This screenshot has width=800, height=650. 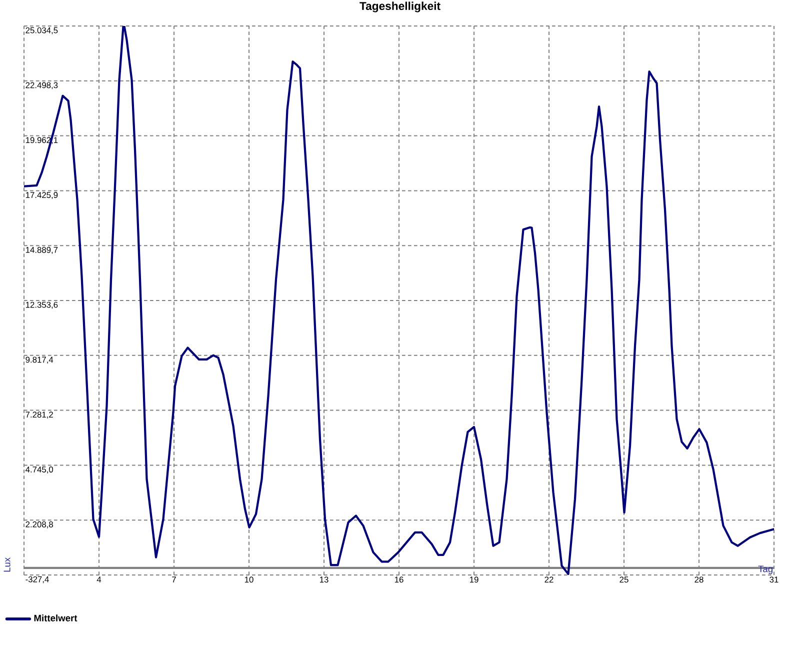 I want to click on y-tick-label: 17.425,9, so click(x=42, y=195).